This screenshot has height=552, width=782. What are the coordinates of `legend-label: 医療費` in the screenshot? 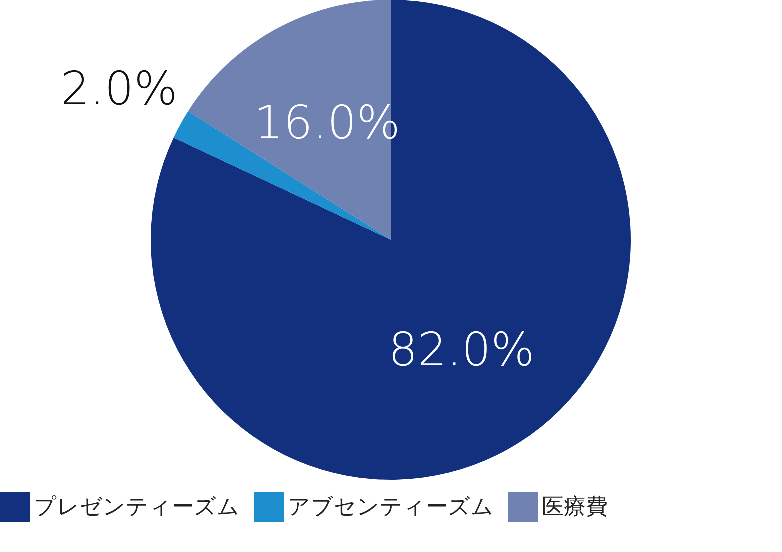 It's located at (575, 507).